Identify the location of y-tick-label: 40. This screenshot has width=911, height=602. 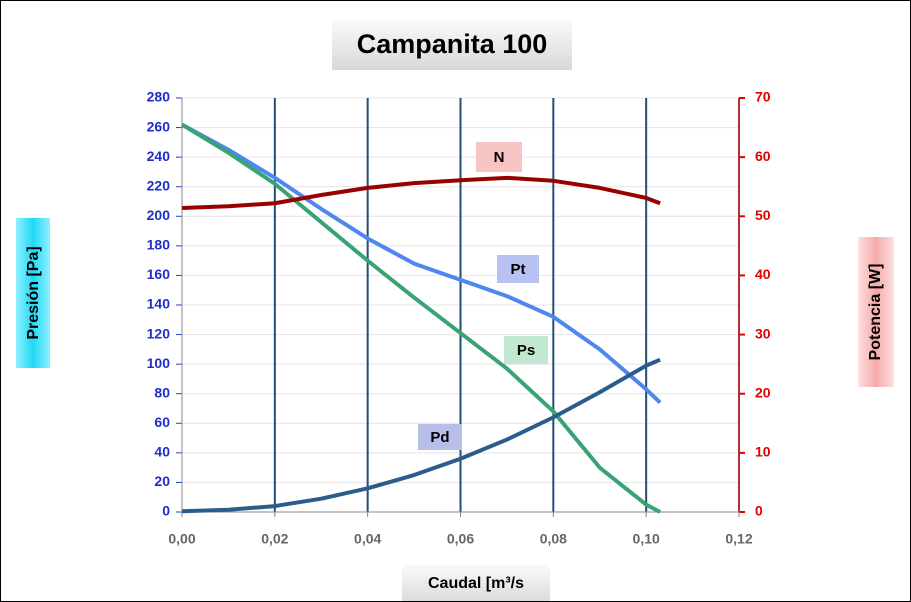
(162, 452).